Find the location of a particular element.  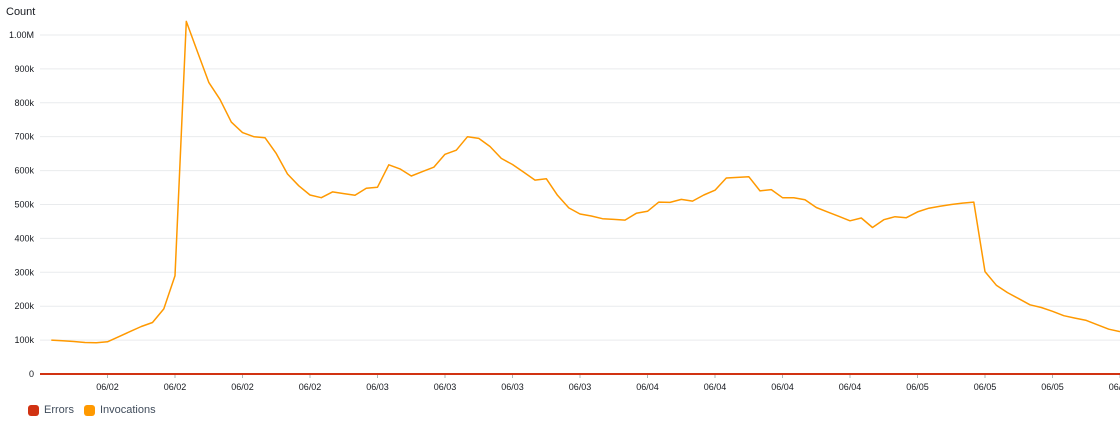

legend-swatch-errors is located at coordinates (33, 410).